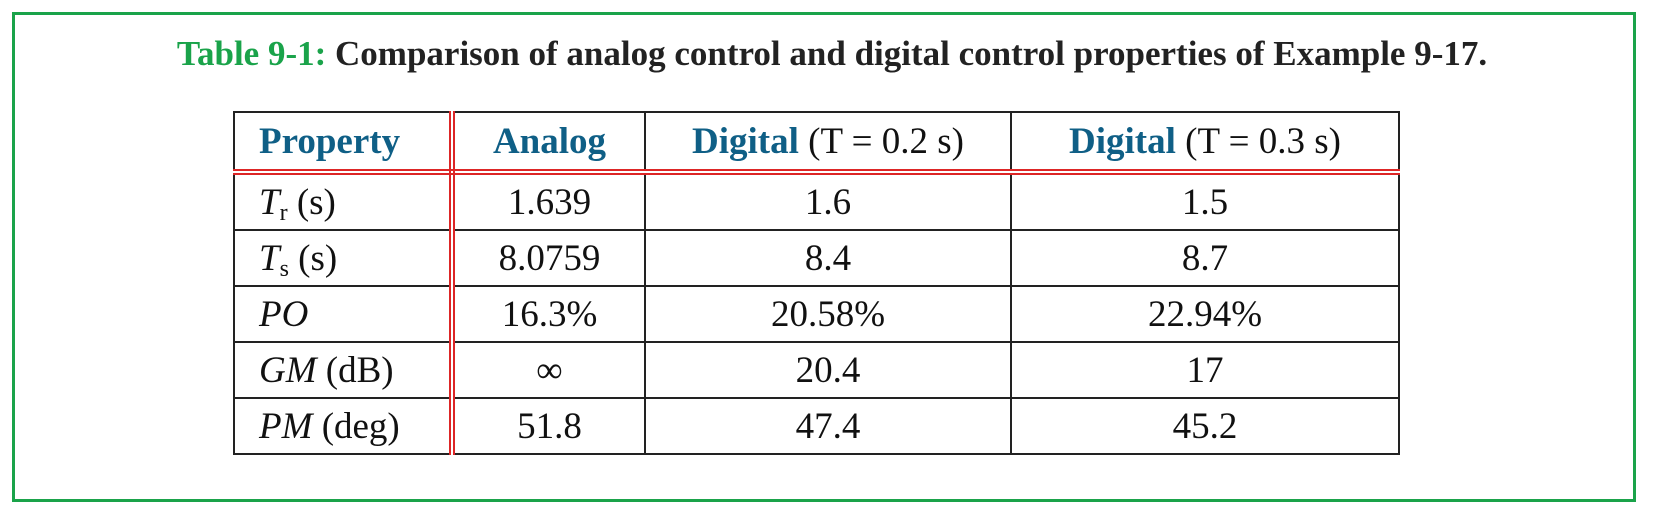 The width and height of the screenshot is (1664, 516). Describe the element at coordinates (344, 201) in the screenshot. I see `row-property: Tr (s)` at that location.